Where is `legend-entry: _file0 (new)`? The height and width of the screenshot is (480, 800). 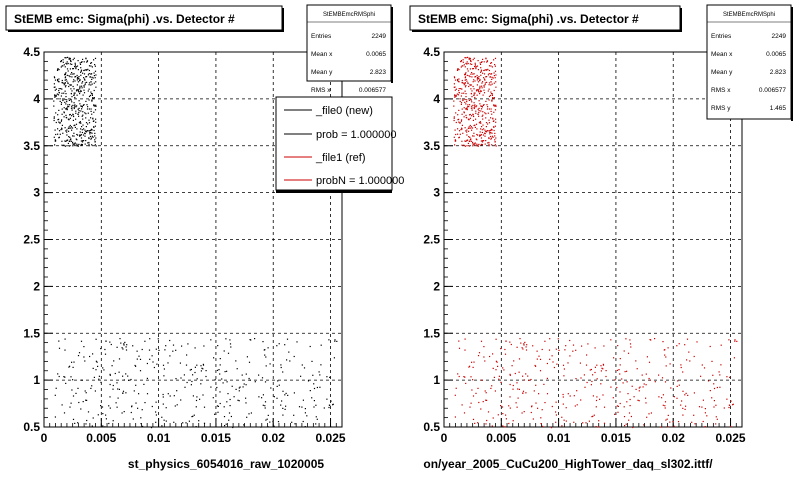
legend-entry: _file0 (new) is located at coordinates (344, 111).